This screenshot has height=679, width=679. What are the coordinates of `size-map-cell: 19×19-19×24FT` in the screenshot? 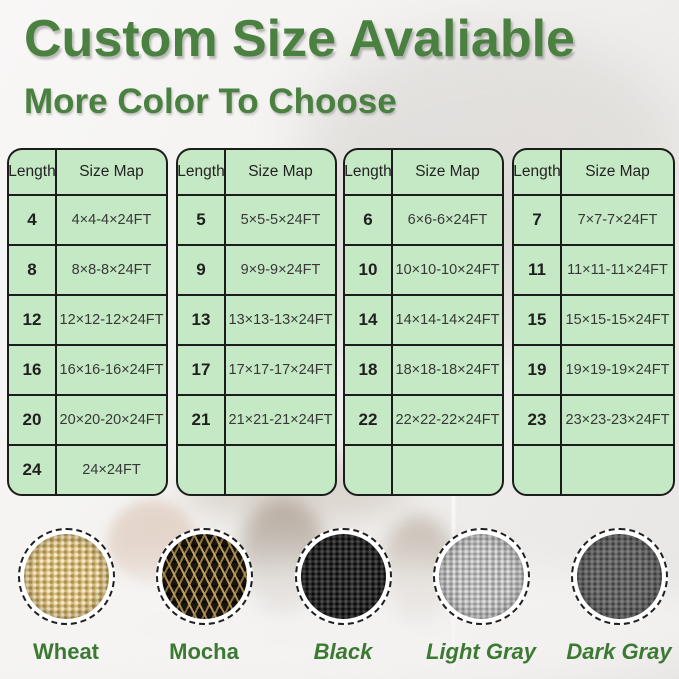 It's located at (617, 369).